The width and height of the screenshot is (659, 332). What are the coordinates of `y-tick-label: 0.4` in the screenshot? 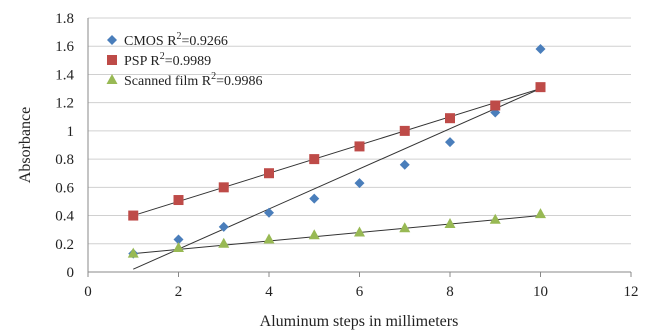 It's located at (64, 217).